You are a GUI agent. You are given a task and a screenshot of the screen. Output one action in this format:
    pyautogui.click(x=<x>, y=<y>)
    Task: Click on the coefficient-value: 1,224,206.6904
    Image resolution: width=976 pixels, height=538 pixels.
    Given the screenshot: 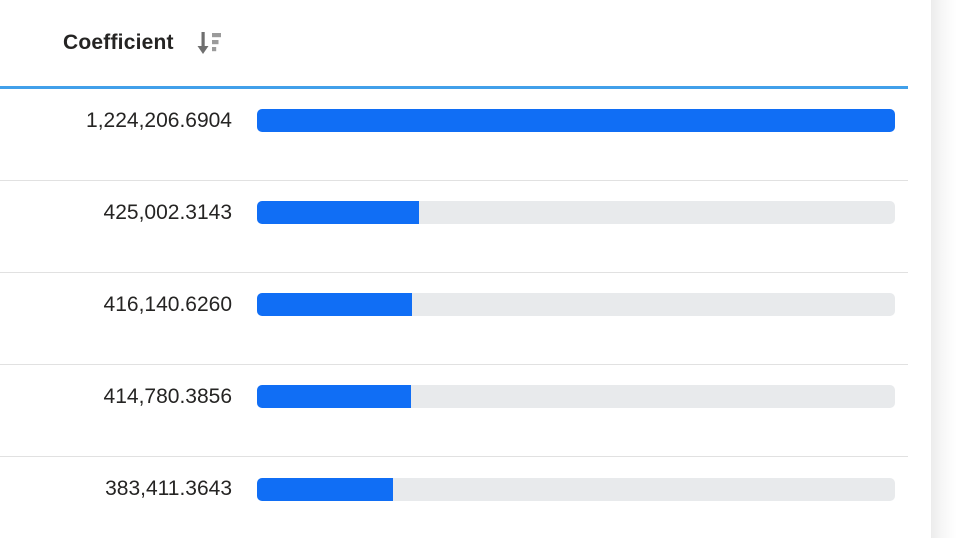 What is the action you would take?
    pyautogui.click(x=159, y=120)
    